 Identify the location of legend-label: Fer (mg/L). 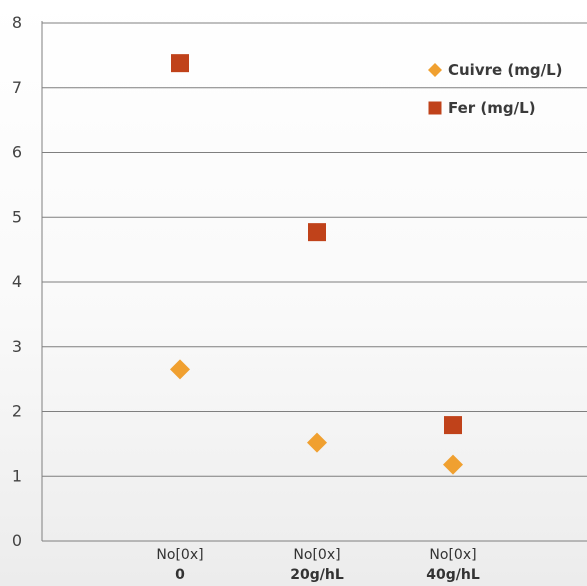
(492, 108).